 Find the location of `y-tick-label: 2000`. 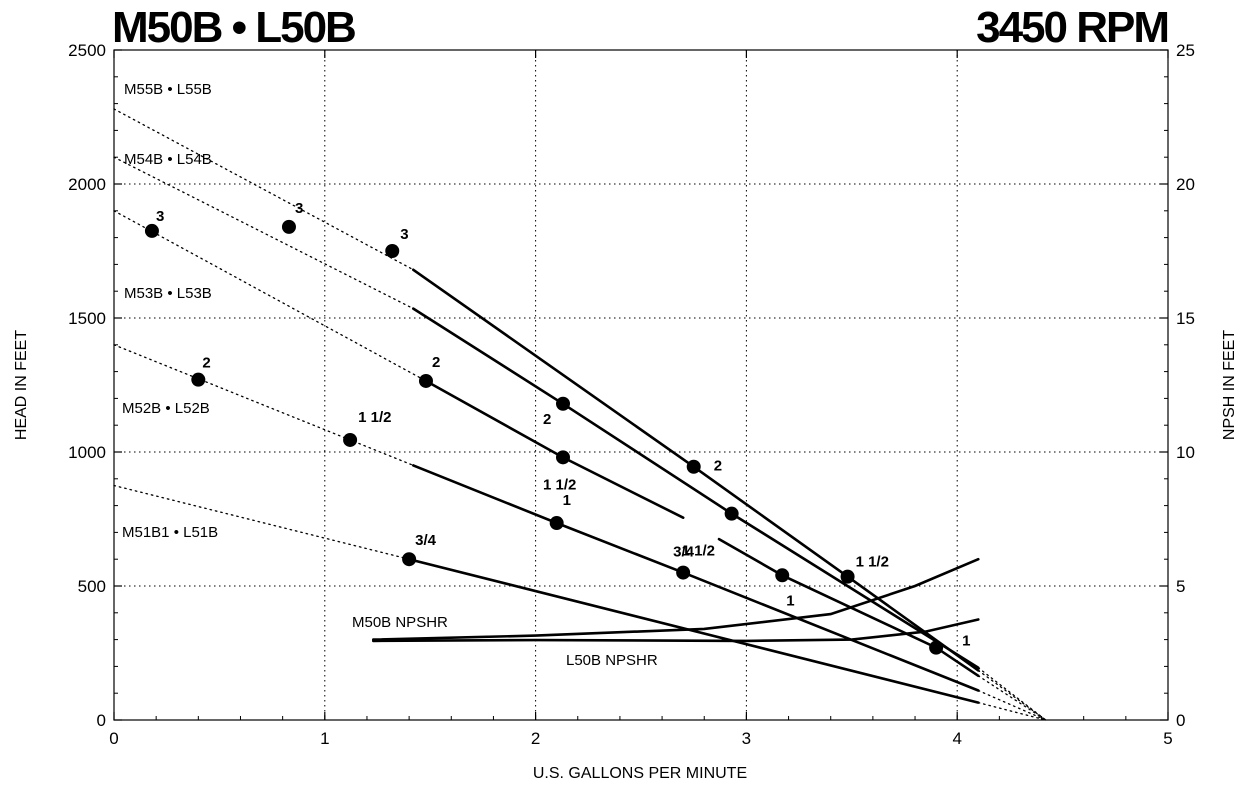

y-tick-label: 2000 is located at coordinates (87, 184).